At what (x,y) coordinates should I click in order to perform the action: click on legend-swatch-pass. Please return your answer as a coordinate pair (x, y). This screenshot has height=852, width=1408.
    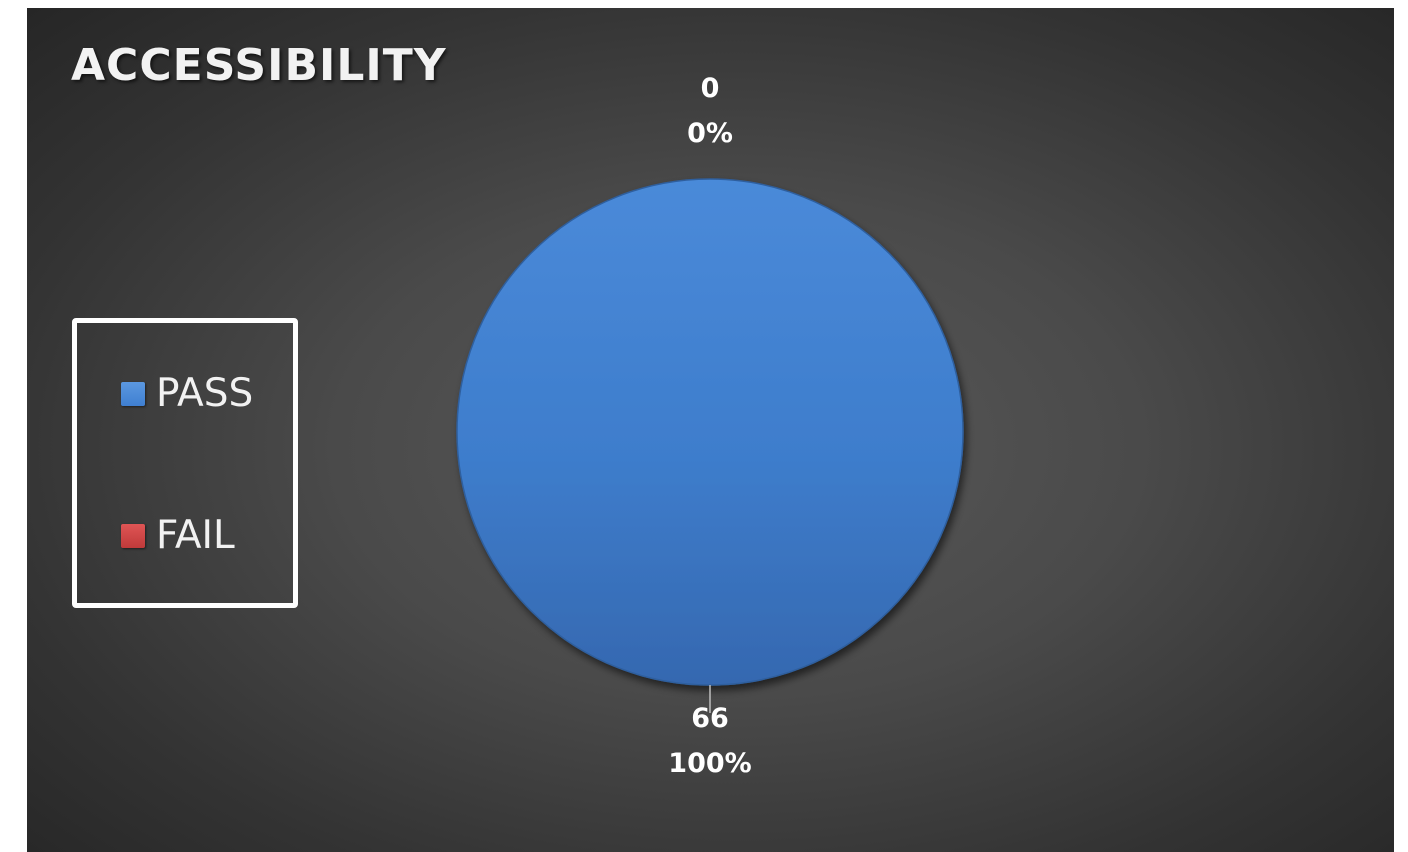
    Looking at the image, I should click on (133, 393).